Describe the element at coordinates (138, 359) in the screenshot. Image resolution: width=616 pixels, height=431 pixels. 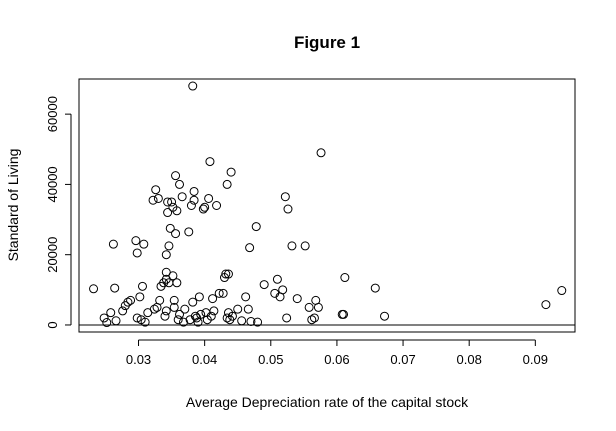
I see `x-tick-label: 0.03` at that location.